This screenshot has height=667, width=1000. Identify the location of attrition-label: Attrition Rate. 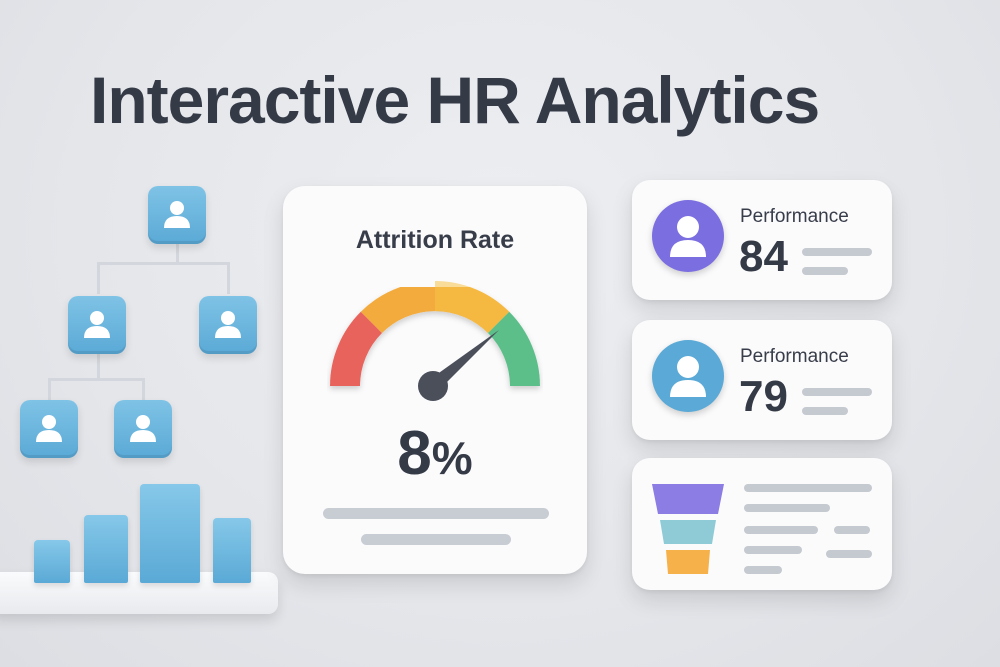
(435, 240).